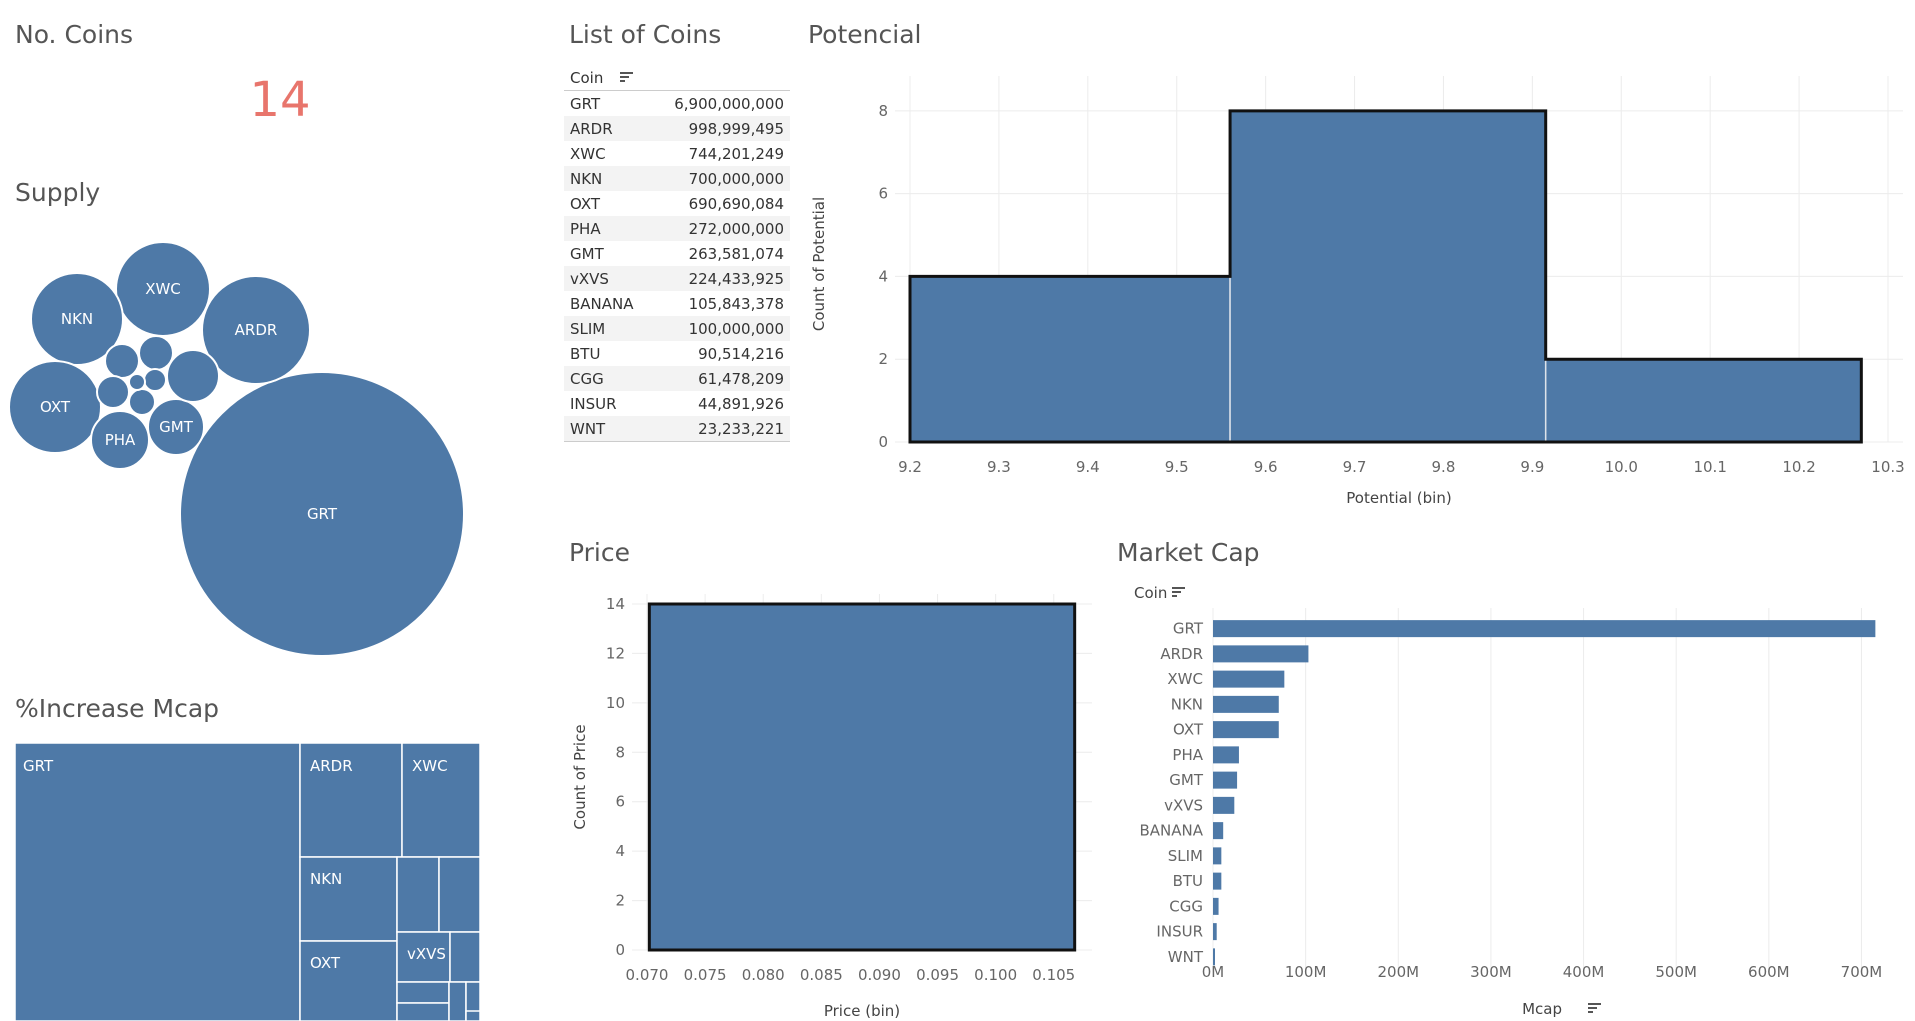 The image size is (1915, 1021). I want to click on supply-cell: 6,900,000,000, so click(729, 103).